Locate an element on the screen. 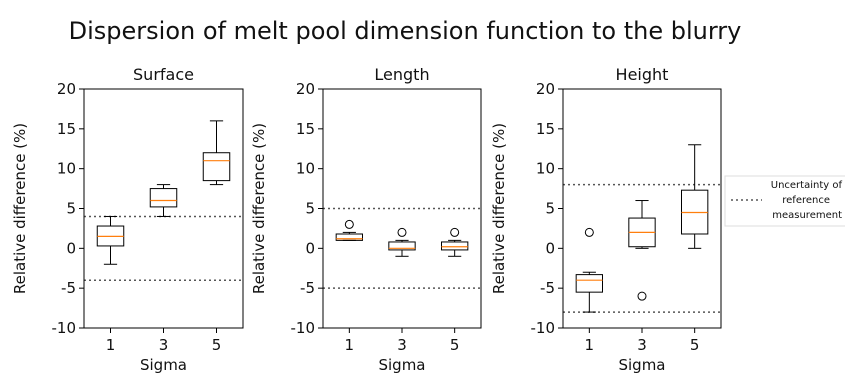  panel-title: Height is located at coordinates (642, 74).